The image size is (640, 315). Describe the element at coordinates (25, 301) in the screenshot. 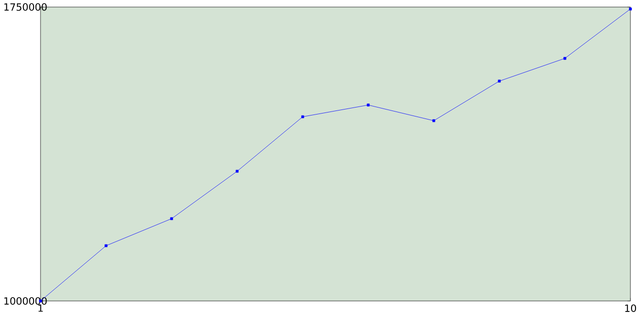

I see `y-tick-label: 1000000` at that location.